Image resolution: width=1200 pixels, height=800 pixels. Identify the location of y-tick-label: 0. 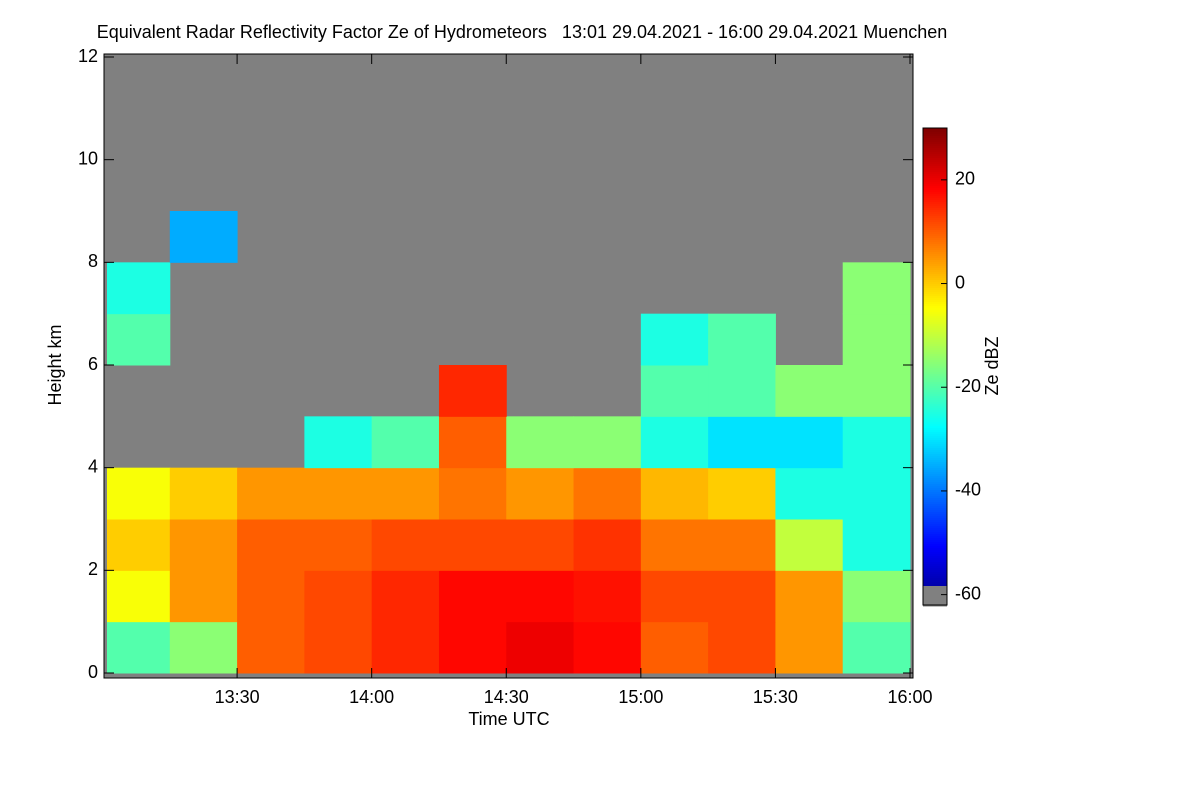
(93, 672).